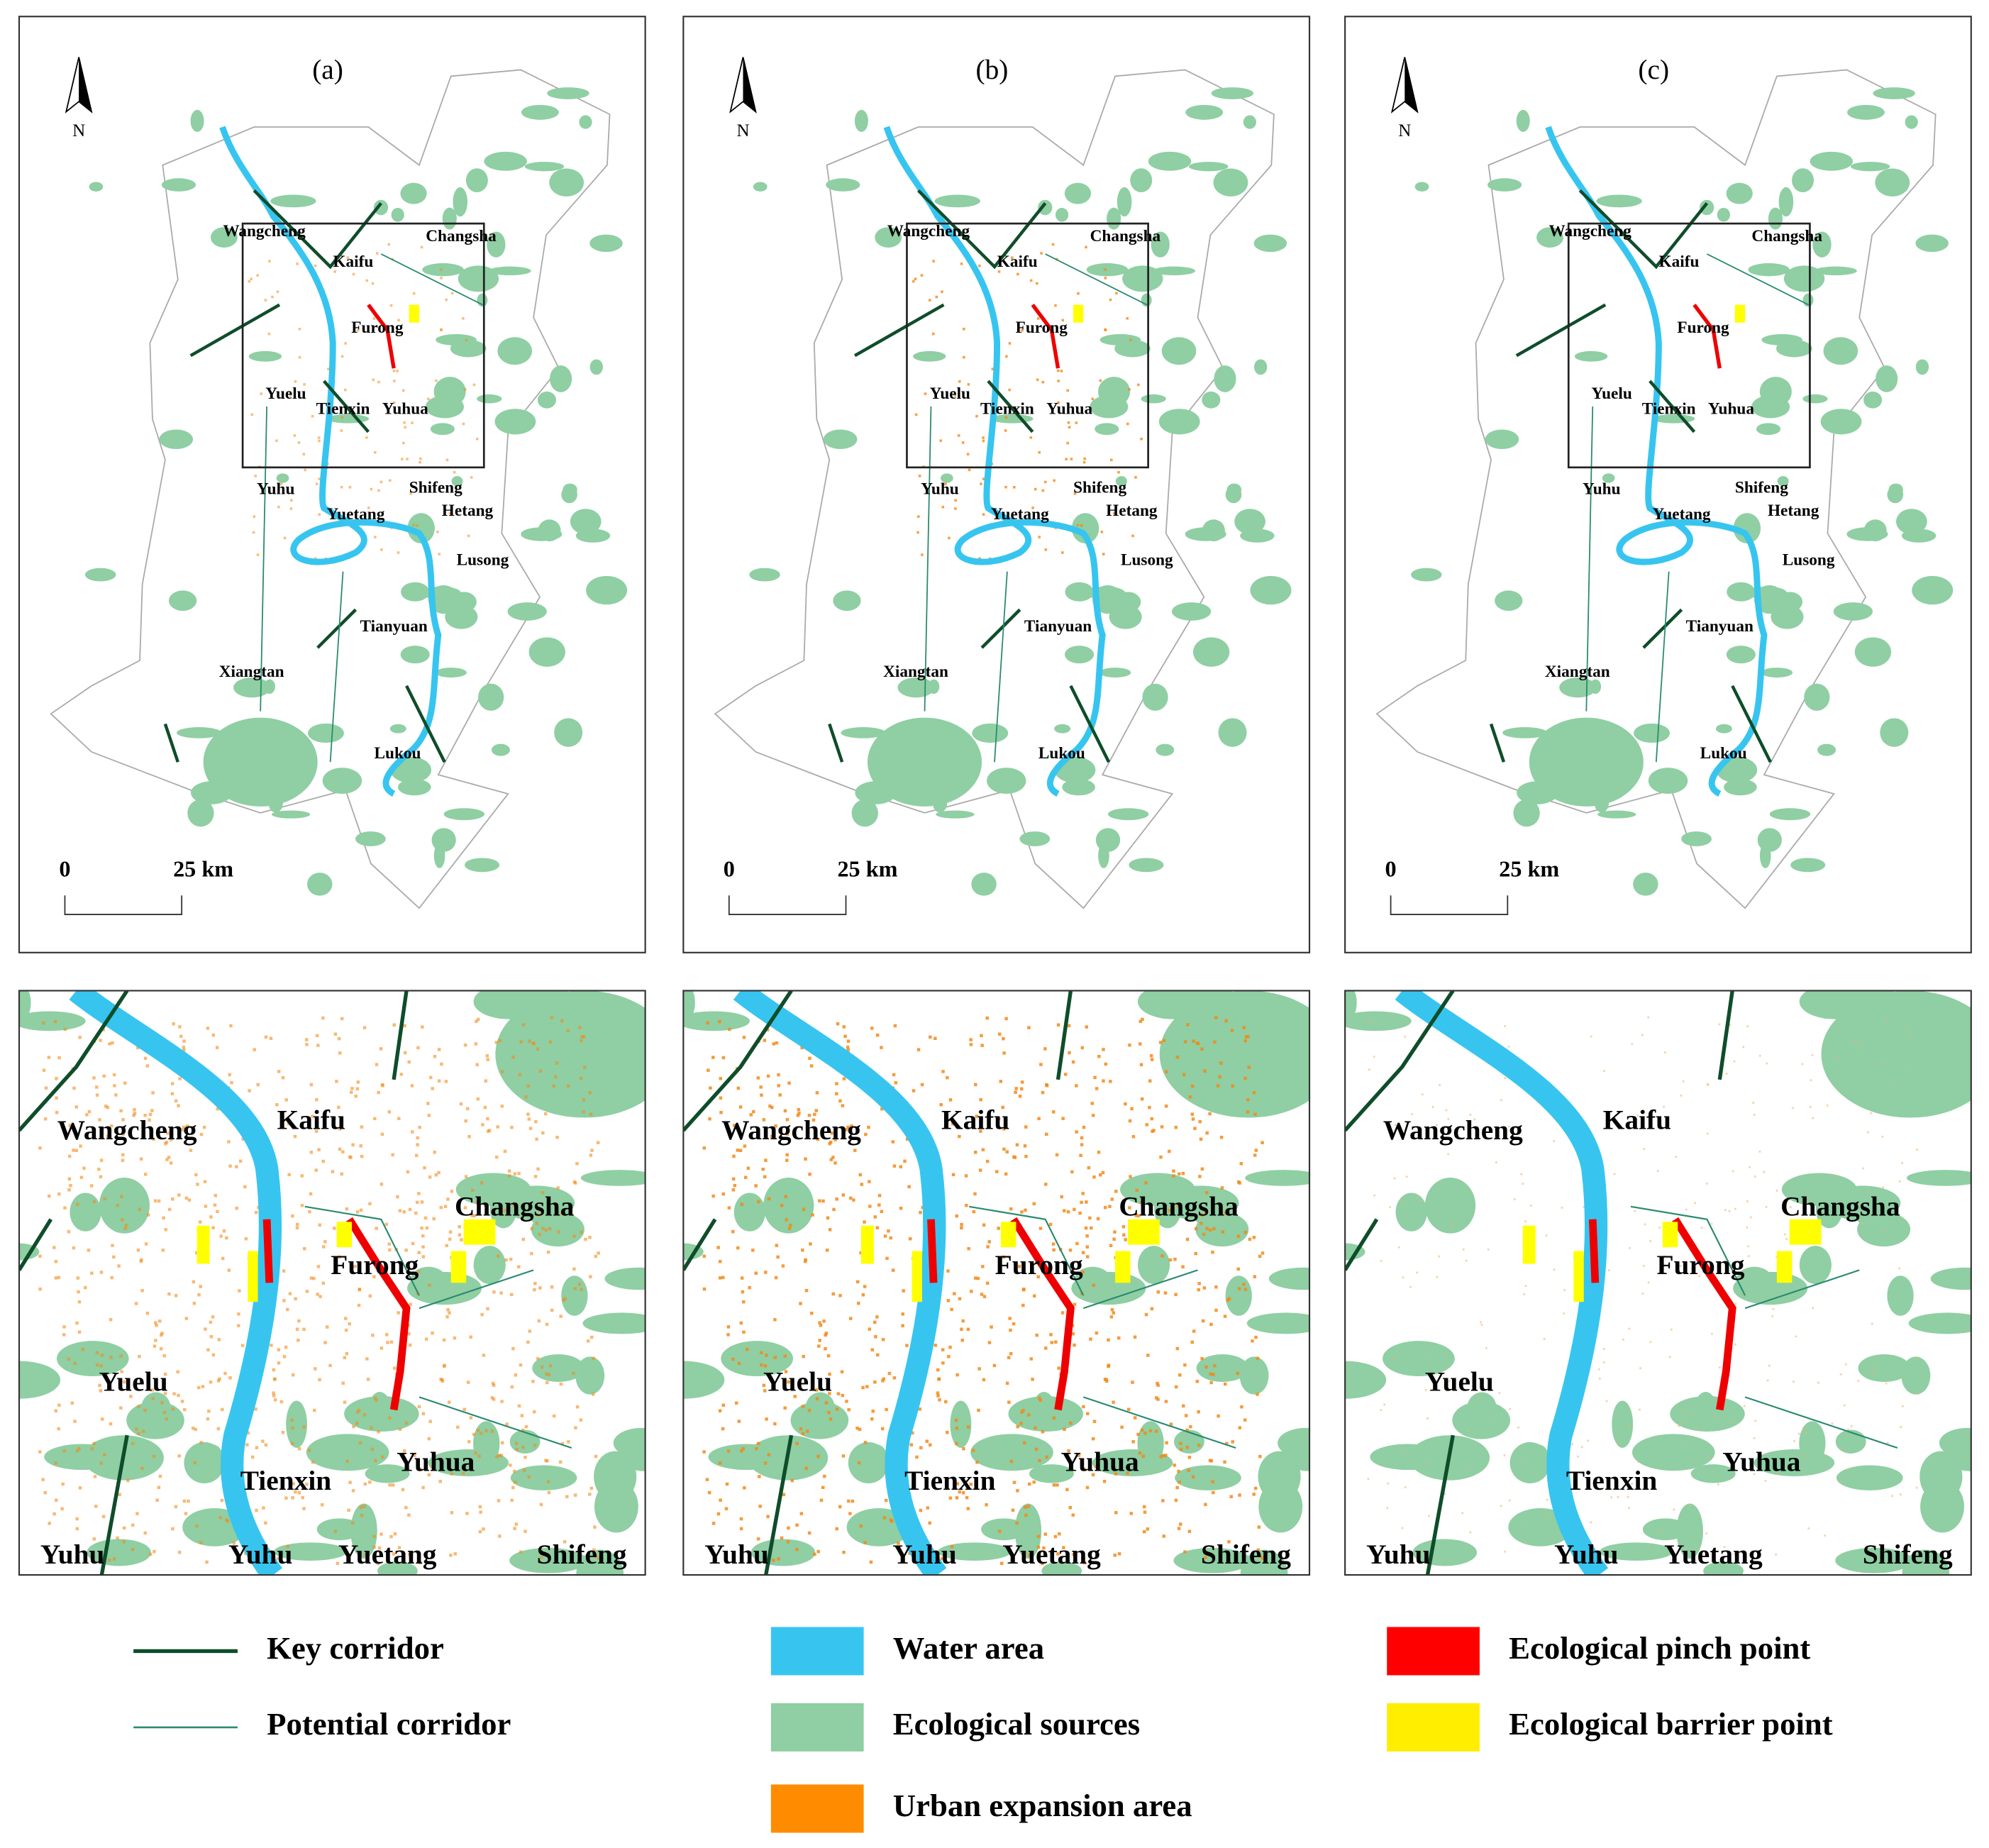 This screenshot has height=1848, width=1989. What do you see at coordinates (817, 1727) in the screenshot?
I see `legend-swatch` at bounding box center [817, 1727].